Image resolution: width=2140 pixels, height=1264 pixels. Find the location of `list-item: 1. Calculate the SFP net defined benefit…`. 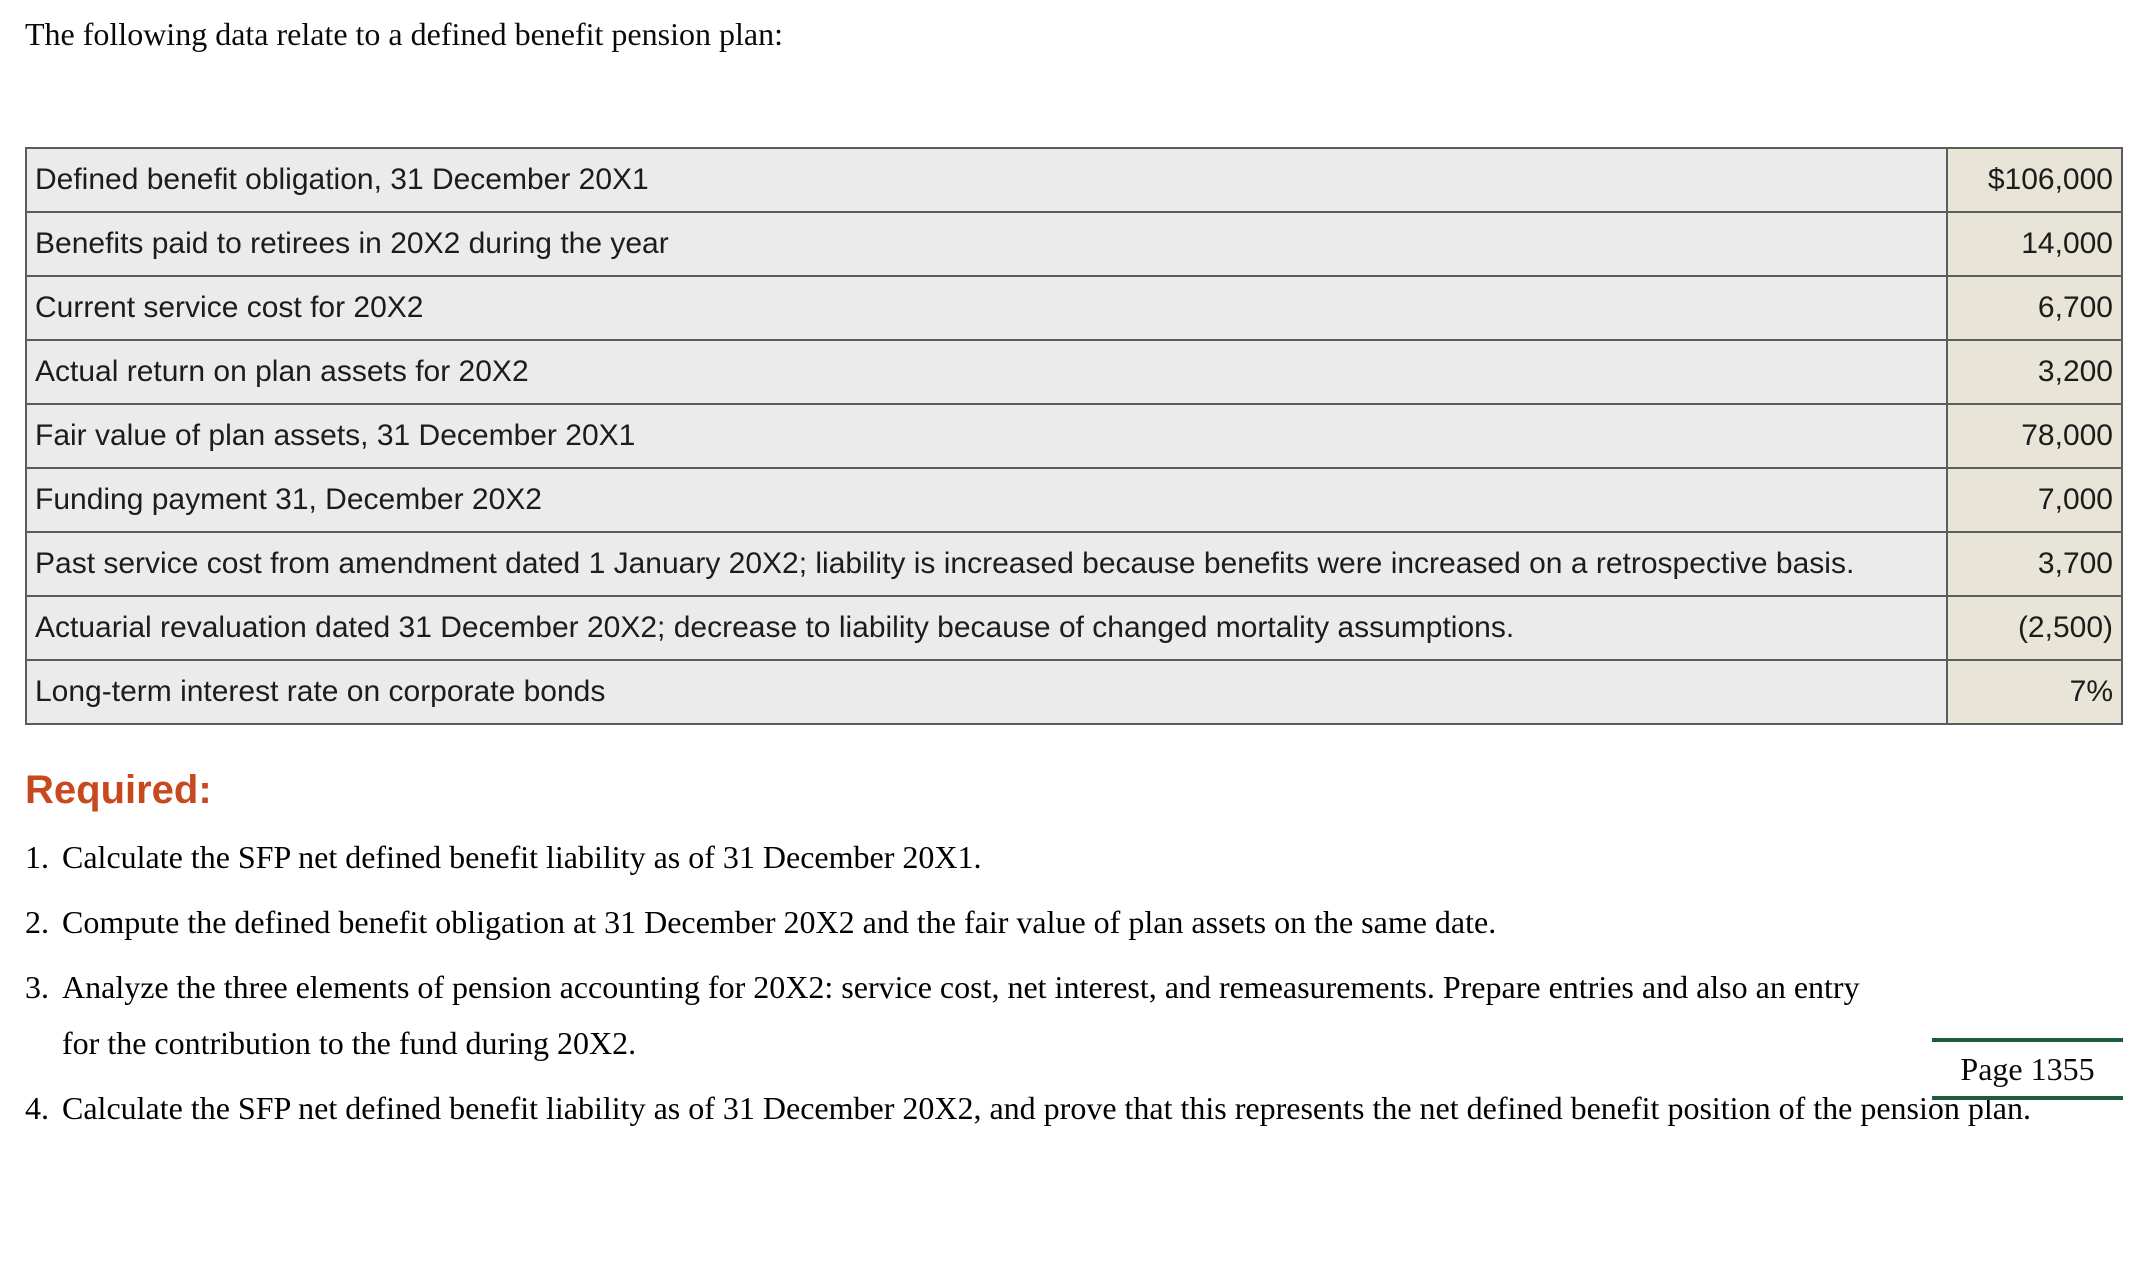

list-item: 1. Calculate the SFP net defined benefit… is located at coordinates (1082, 857).